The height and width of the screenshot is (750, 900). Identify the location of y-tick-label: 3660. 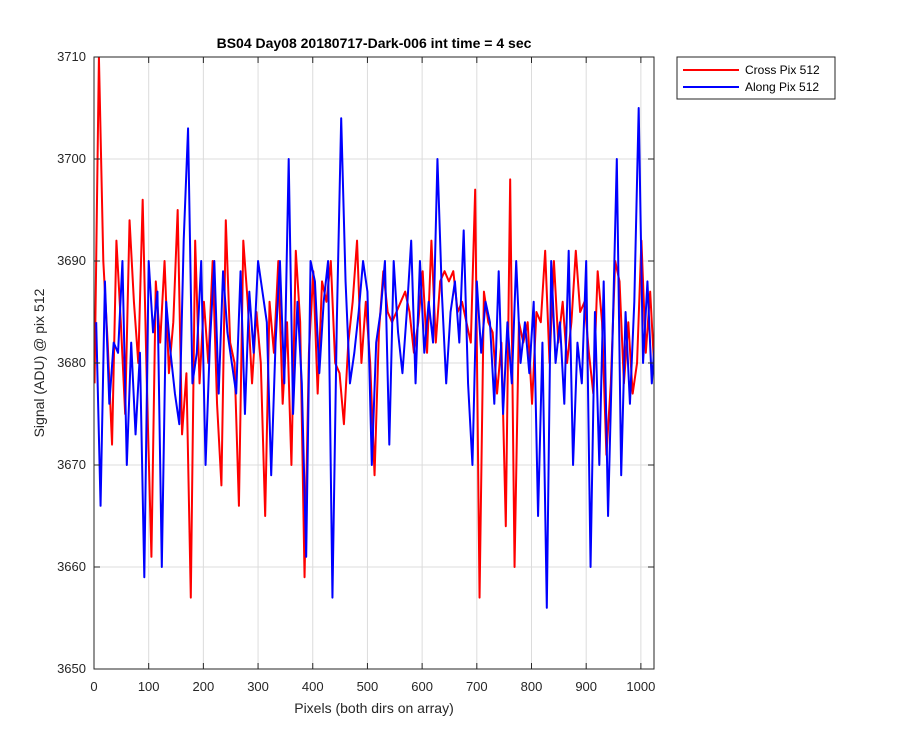
(71, 566).